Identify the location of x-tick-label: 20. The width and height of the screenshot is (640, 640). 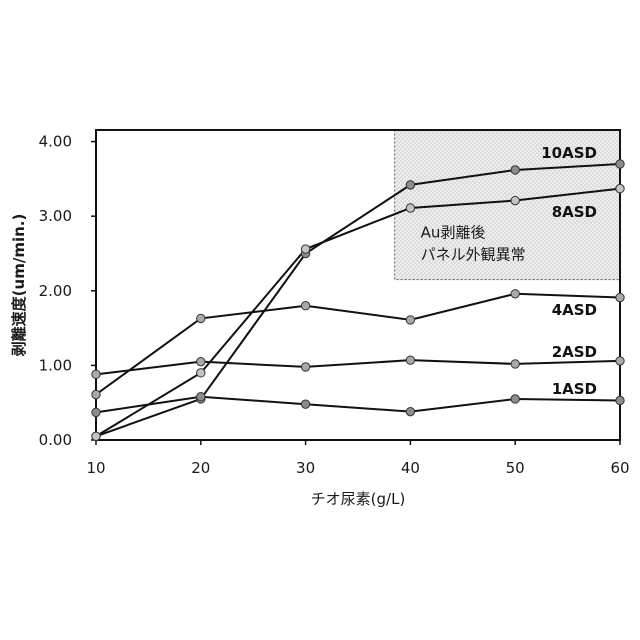
(200, 468).